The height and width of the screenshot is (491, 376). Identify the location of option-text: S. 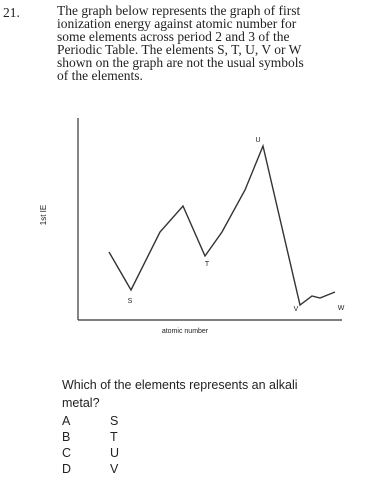
(114, 421).